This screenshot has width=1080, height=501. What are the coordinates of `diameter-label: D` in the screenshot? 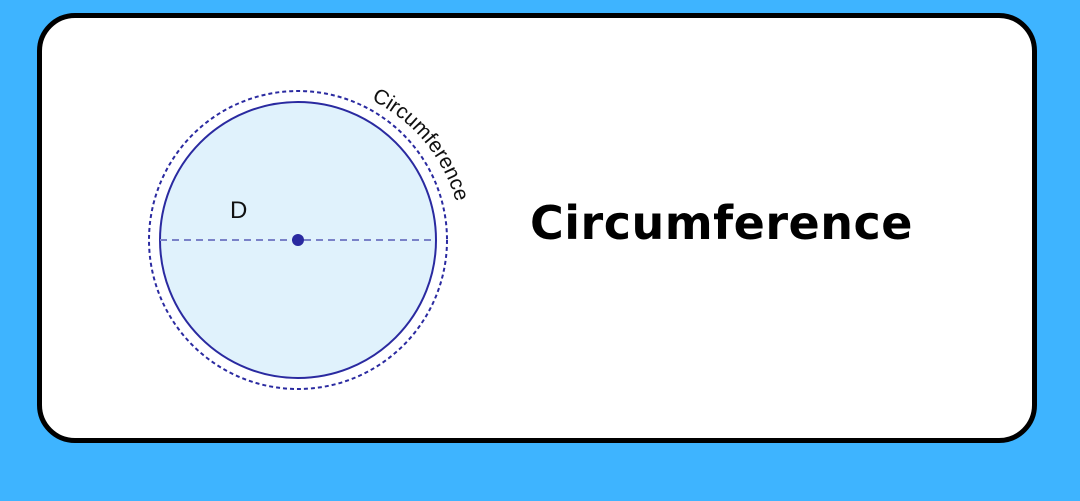 It's located at (238, 210).